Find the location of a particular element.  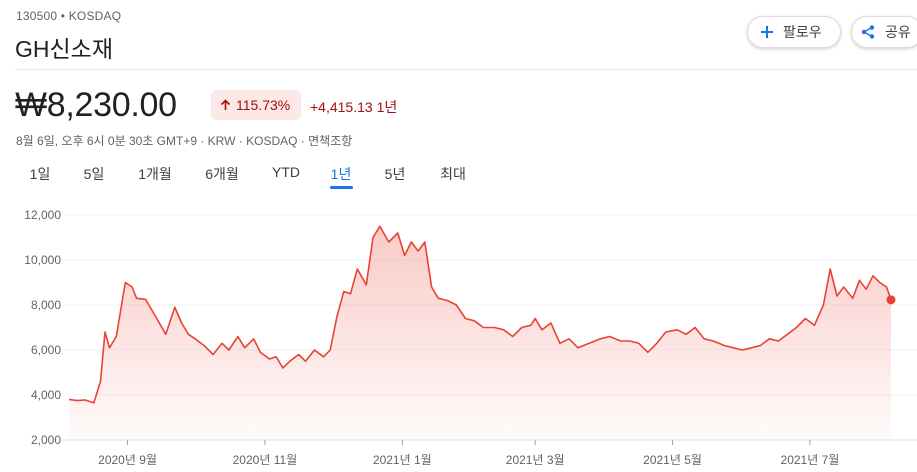

tab-1d: 1일 is located at coordinates (40, 174).